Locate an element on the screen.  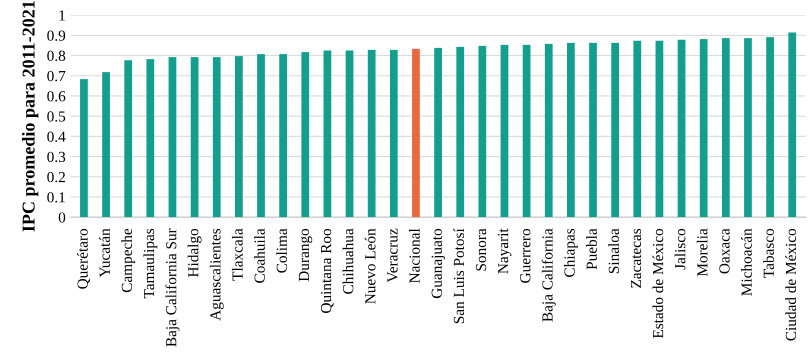
x-tick-label: Sonora is located at coordinates (481, 249).